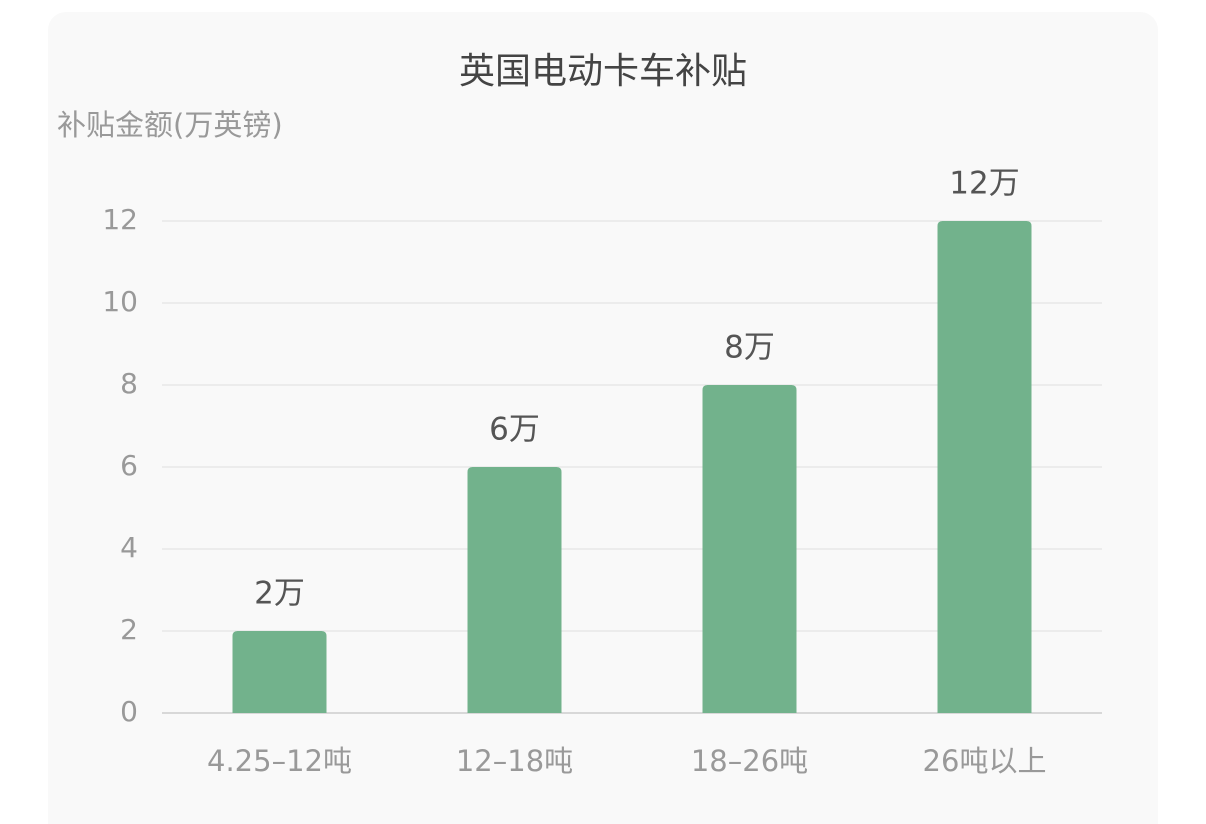 This screenshot has width=1206, height=824. What do you see at coordinates (120, 301) in the screenshot?
I see `y-tick-label: 10` at bounding box center [120, 301].